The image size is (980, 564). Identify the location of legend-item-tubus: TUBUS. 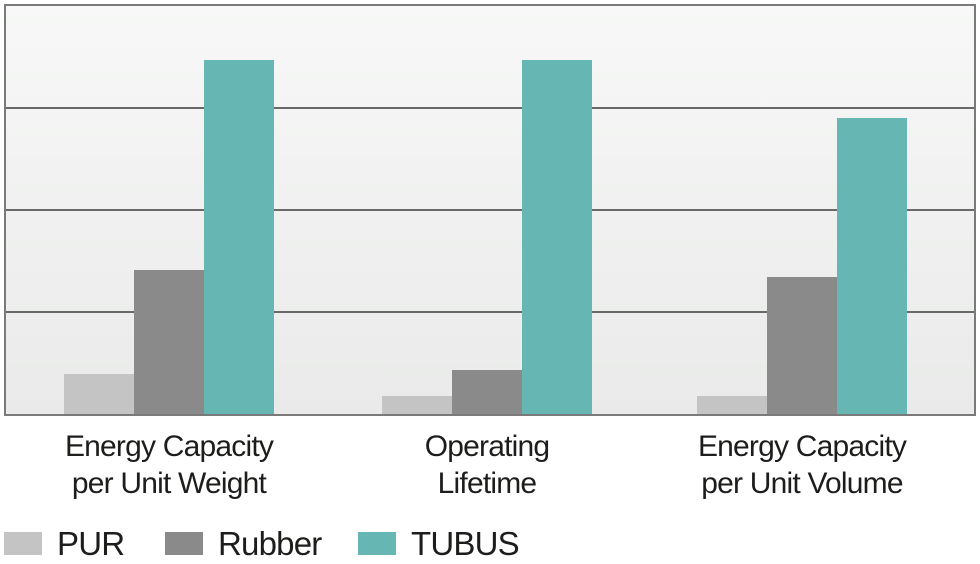
(439, 543).